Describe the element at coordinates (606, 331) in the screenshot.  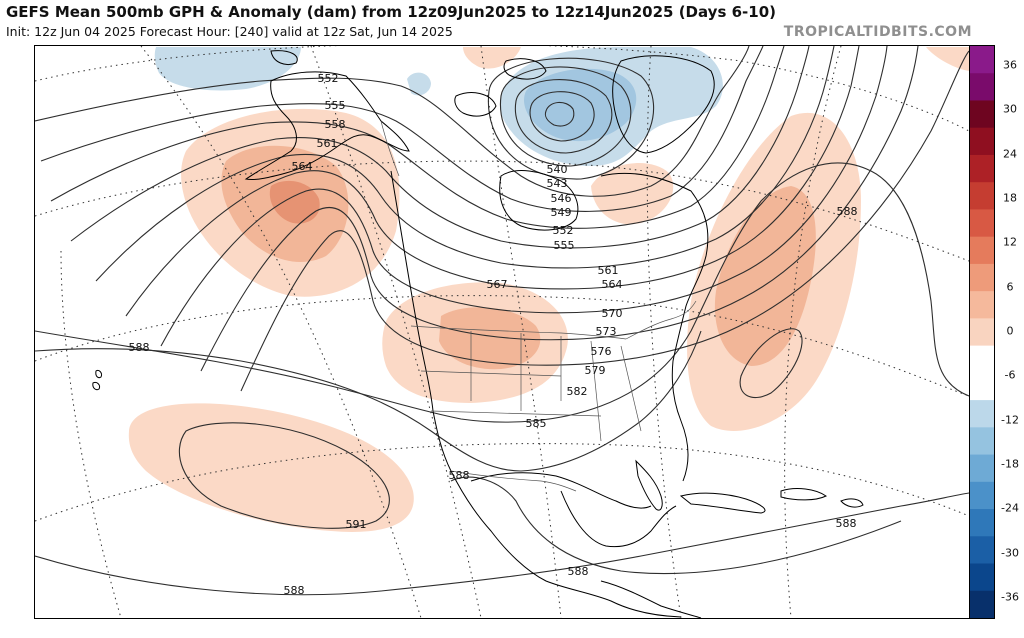
I see `contour-label: 573` at that location.